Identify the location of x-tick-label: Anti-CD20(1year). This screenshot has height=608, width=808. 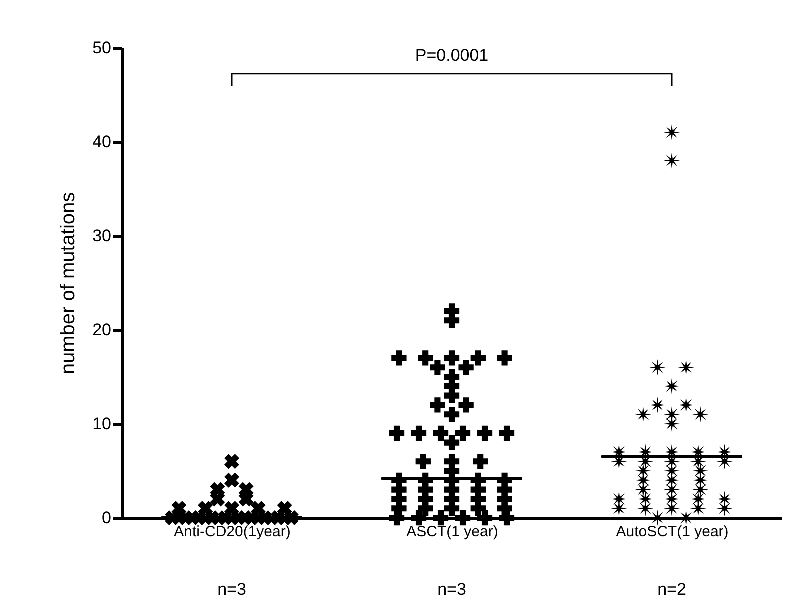
(232, 532).